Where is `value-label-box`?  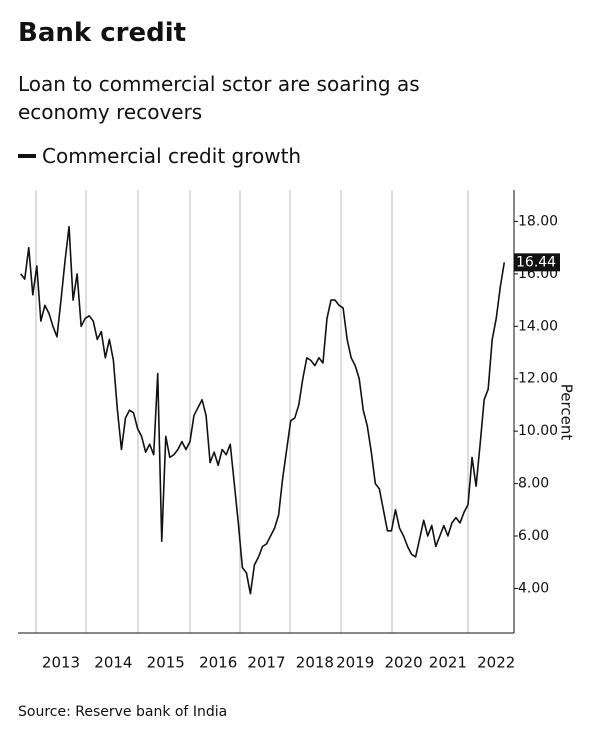 value-label-box is located at coordinates (537, 262).